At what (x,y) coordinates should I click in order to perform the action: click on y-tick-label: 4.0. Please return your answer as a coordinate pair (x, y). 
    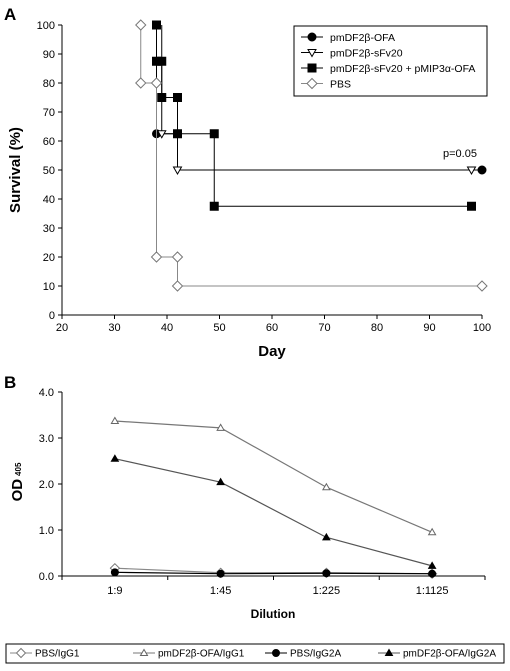
    Looking at the image, I should click on (46, 393).